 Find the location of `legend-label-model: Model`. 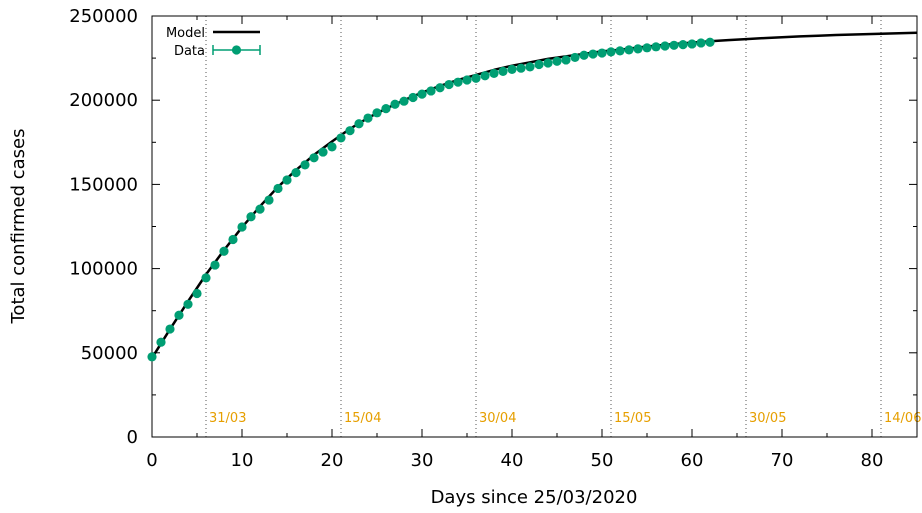

legend-label-model: Model is located at coordinates (185, 33).